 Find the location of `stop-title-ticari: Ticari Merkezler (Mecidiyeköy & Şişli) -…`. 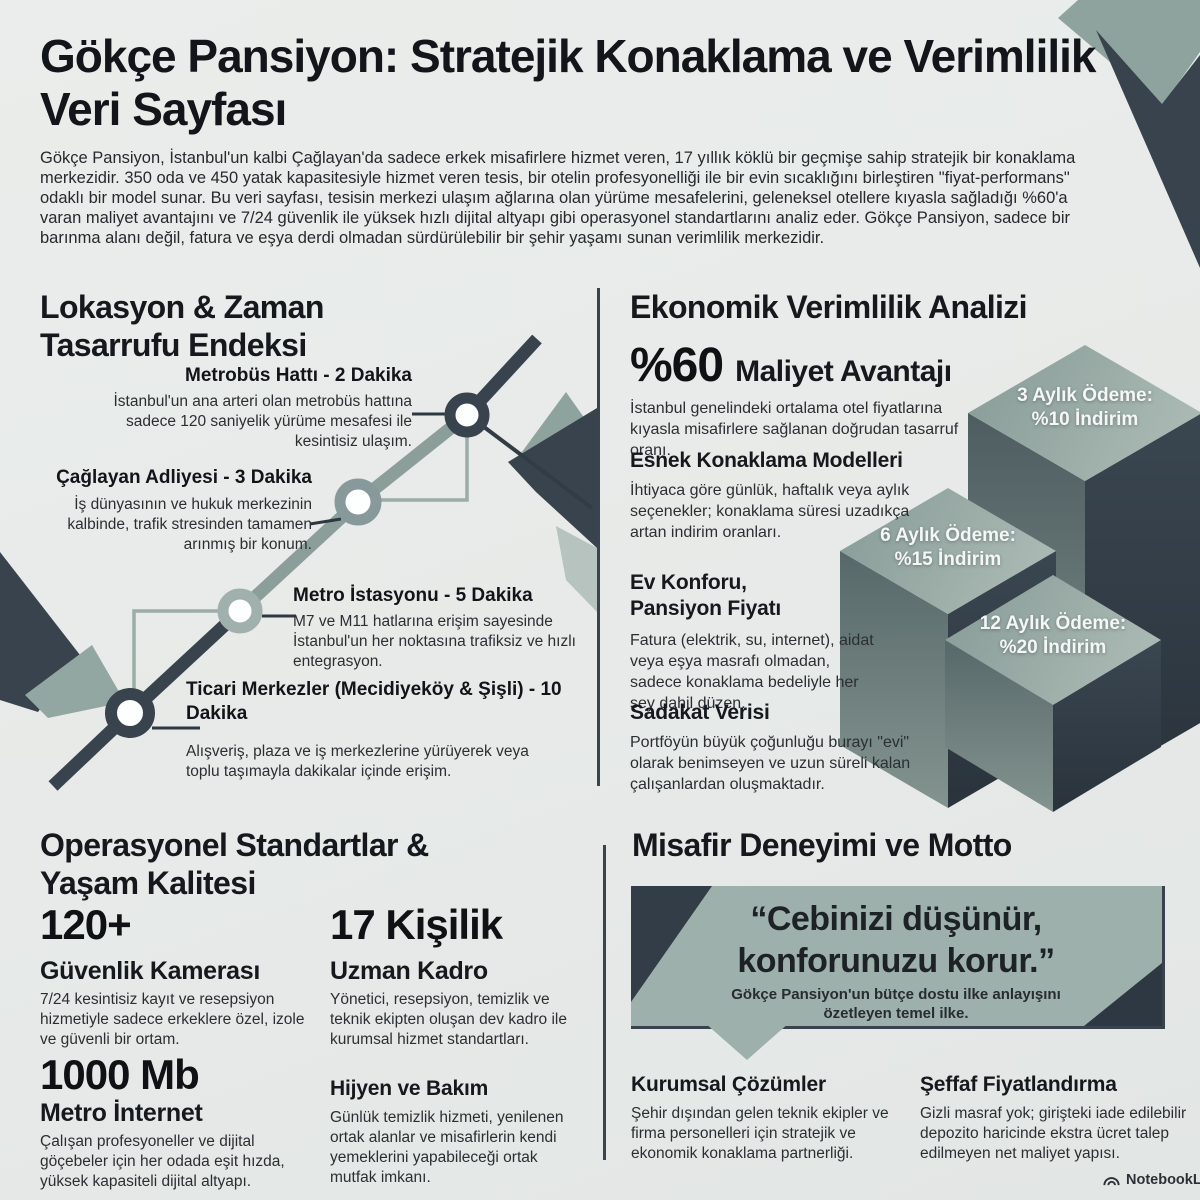

stop-title-ticari: Ticari Merkezler (Mecidiyeköy & Şişli) -… is located at coordinates (374, 701).